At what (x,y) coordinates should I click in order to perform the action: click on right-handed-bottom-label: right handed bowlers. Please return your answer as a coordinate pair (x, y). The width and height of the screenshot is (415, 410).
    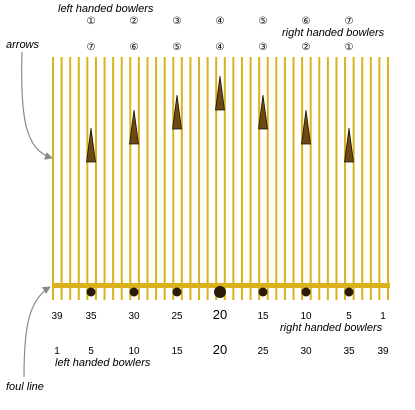
    Looking at the image, I should click on (331, 328).